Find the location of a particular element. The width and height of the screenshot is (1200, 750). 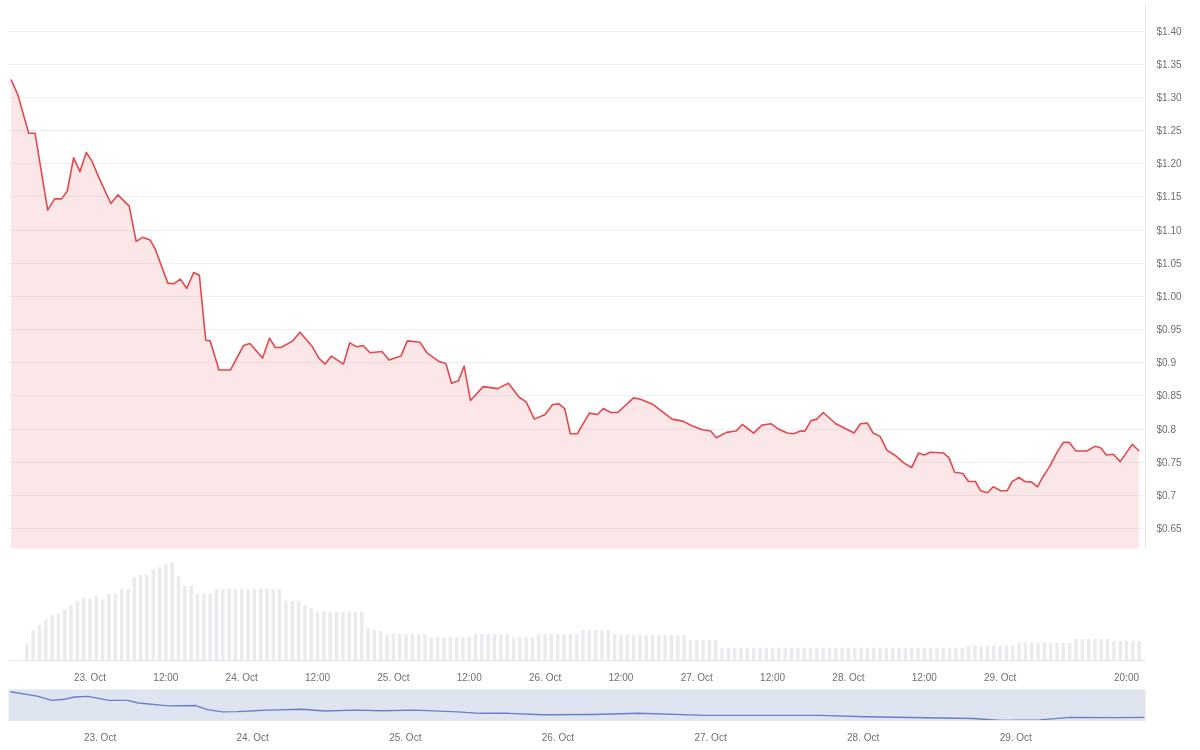

y-tick-label: $1.00 is located at coordinates (1169, 296).